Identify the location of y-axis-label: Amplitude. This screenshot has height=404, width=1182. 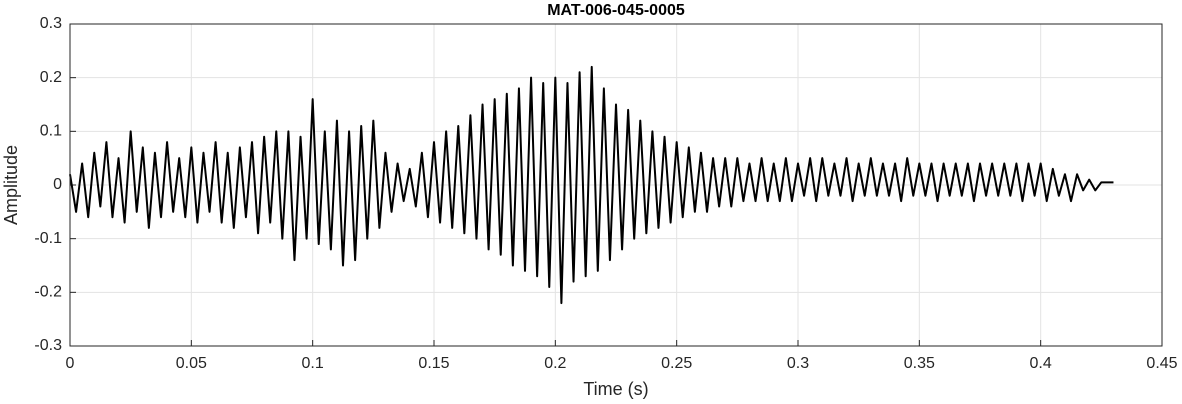
(11, 185).